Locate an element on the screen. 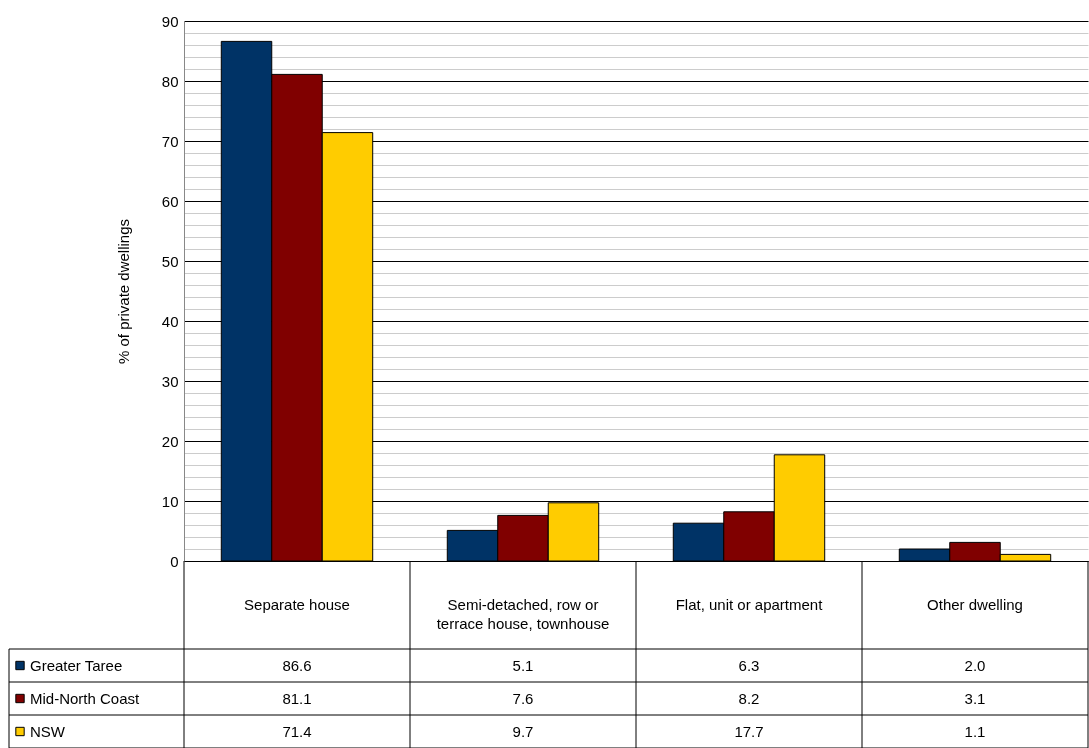 The image size is (1089, 748). y-axis-title: % of private dwellings is located at coordinates (123, 291).